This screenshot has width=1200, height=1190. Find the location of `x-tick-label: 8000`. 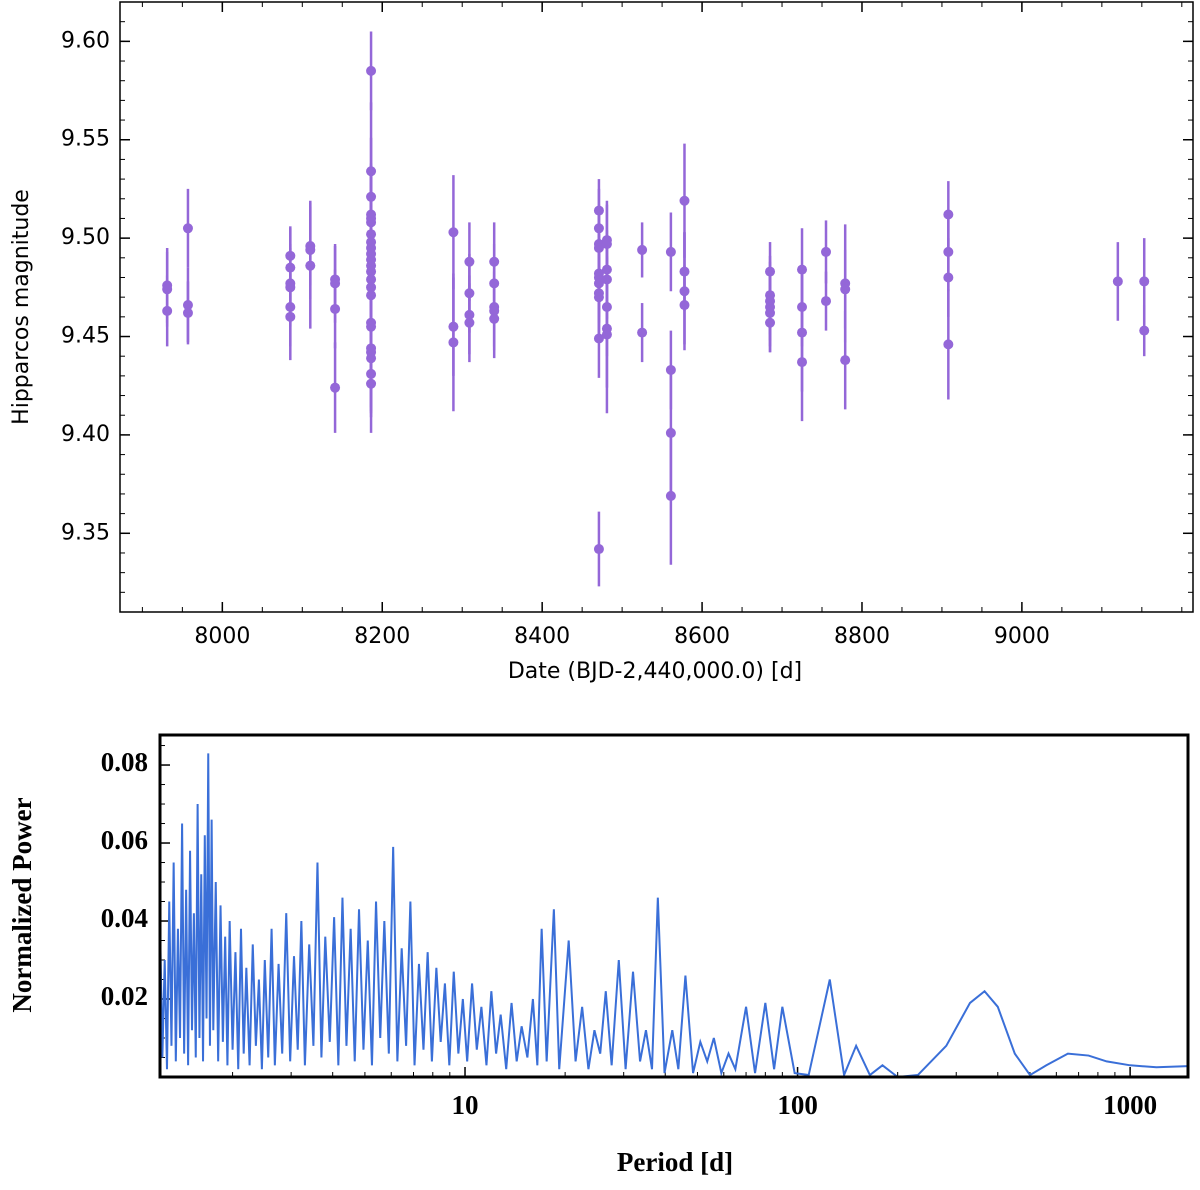

x-tick-label: 8000 is located at coordinates (222, 636).